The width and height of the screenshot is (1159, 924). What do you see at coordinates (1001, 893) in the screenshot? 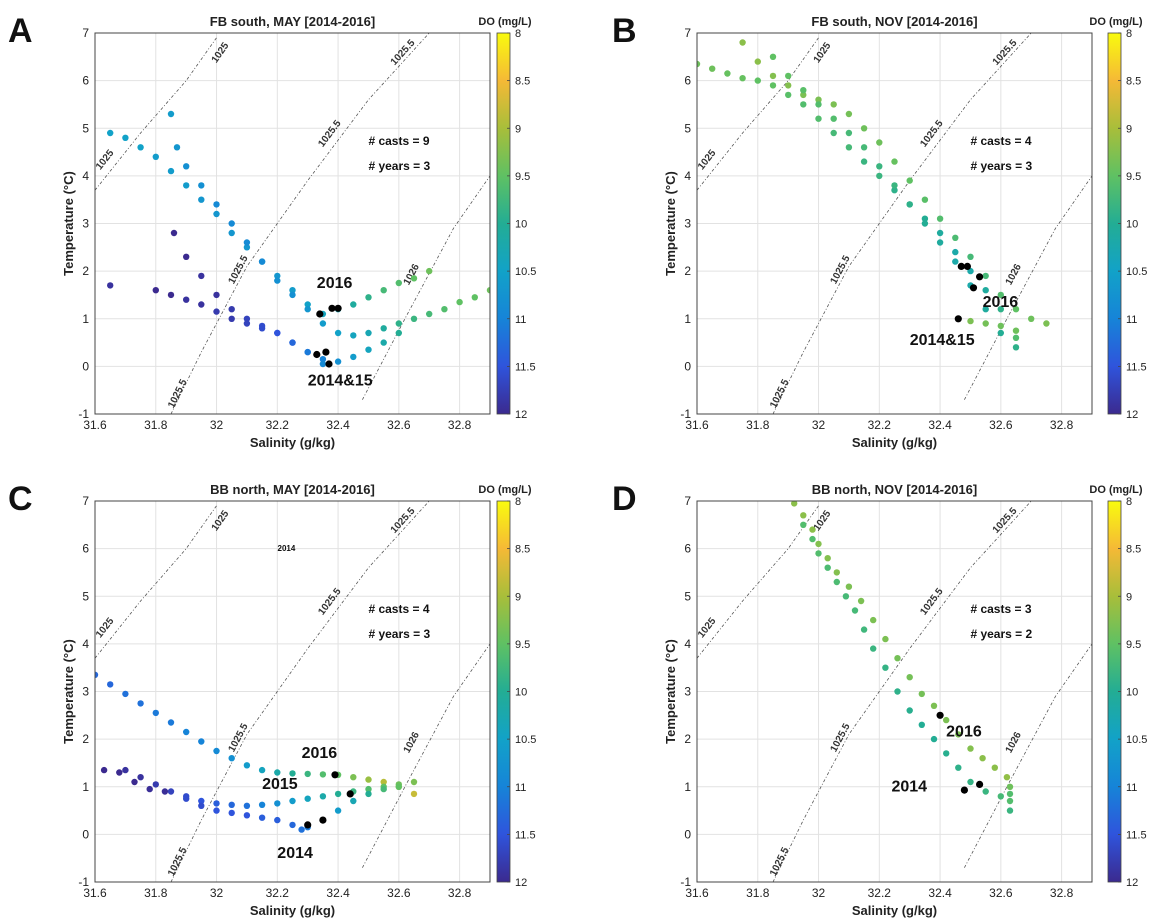
I see `x-tick-label: 32.6` at bounding box center [1001, 893].